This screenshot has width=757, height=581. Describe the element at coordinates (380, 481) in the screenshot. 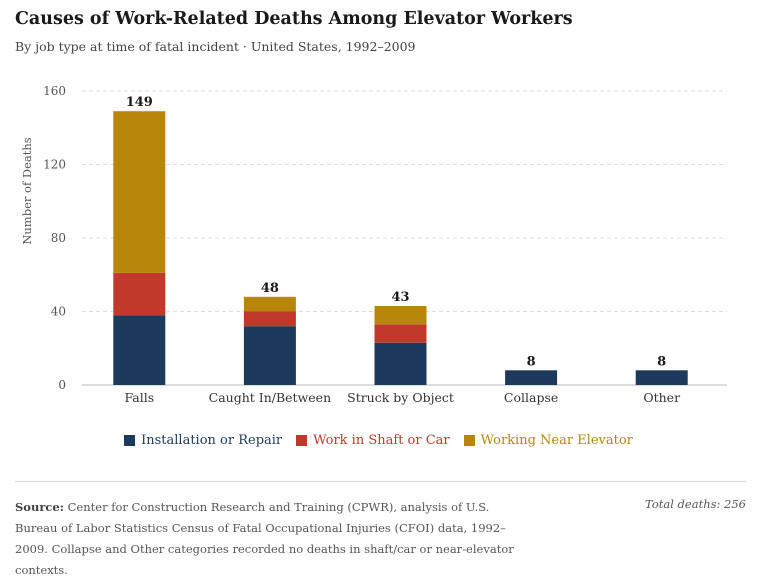

I see `footer-divider` at that location.